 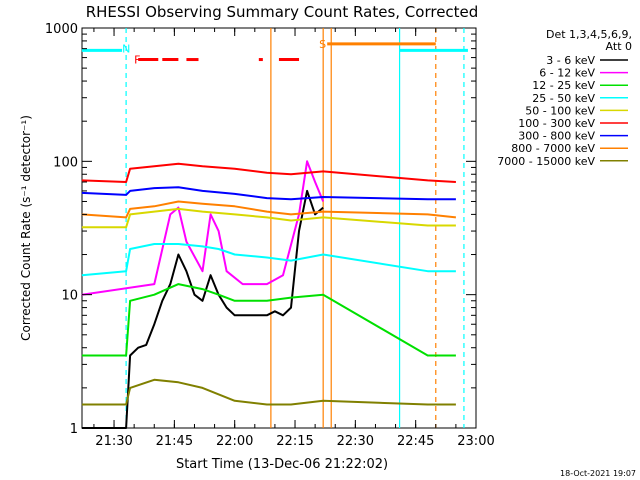 I want to click on y-axis-label: Corrected Count Rate (s⁻¹ detector⁻¹), so click(x=26, y=228).